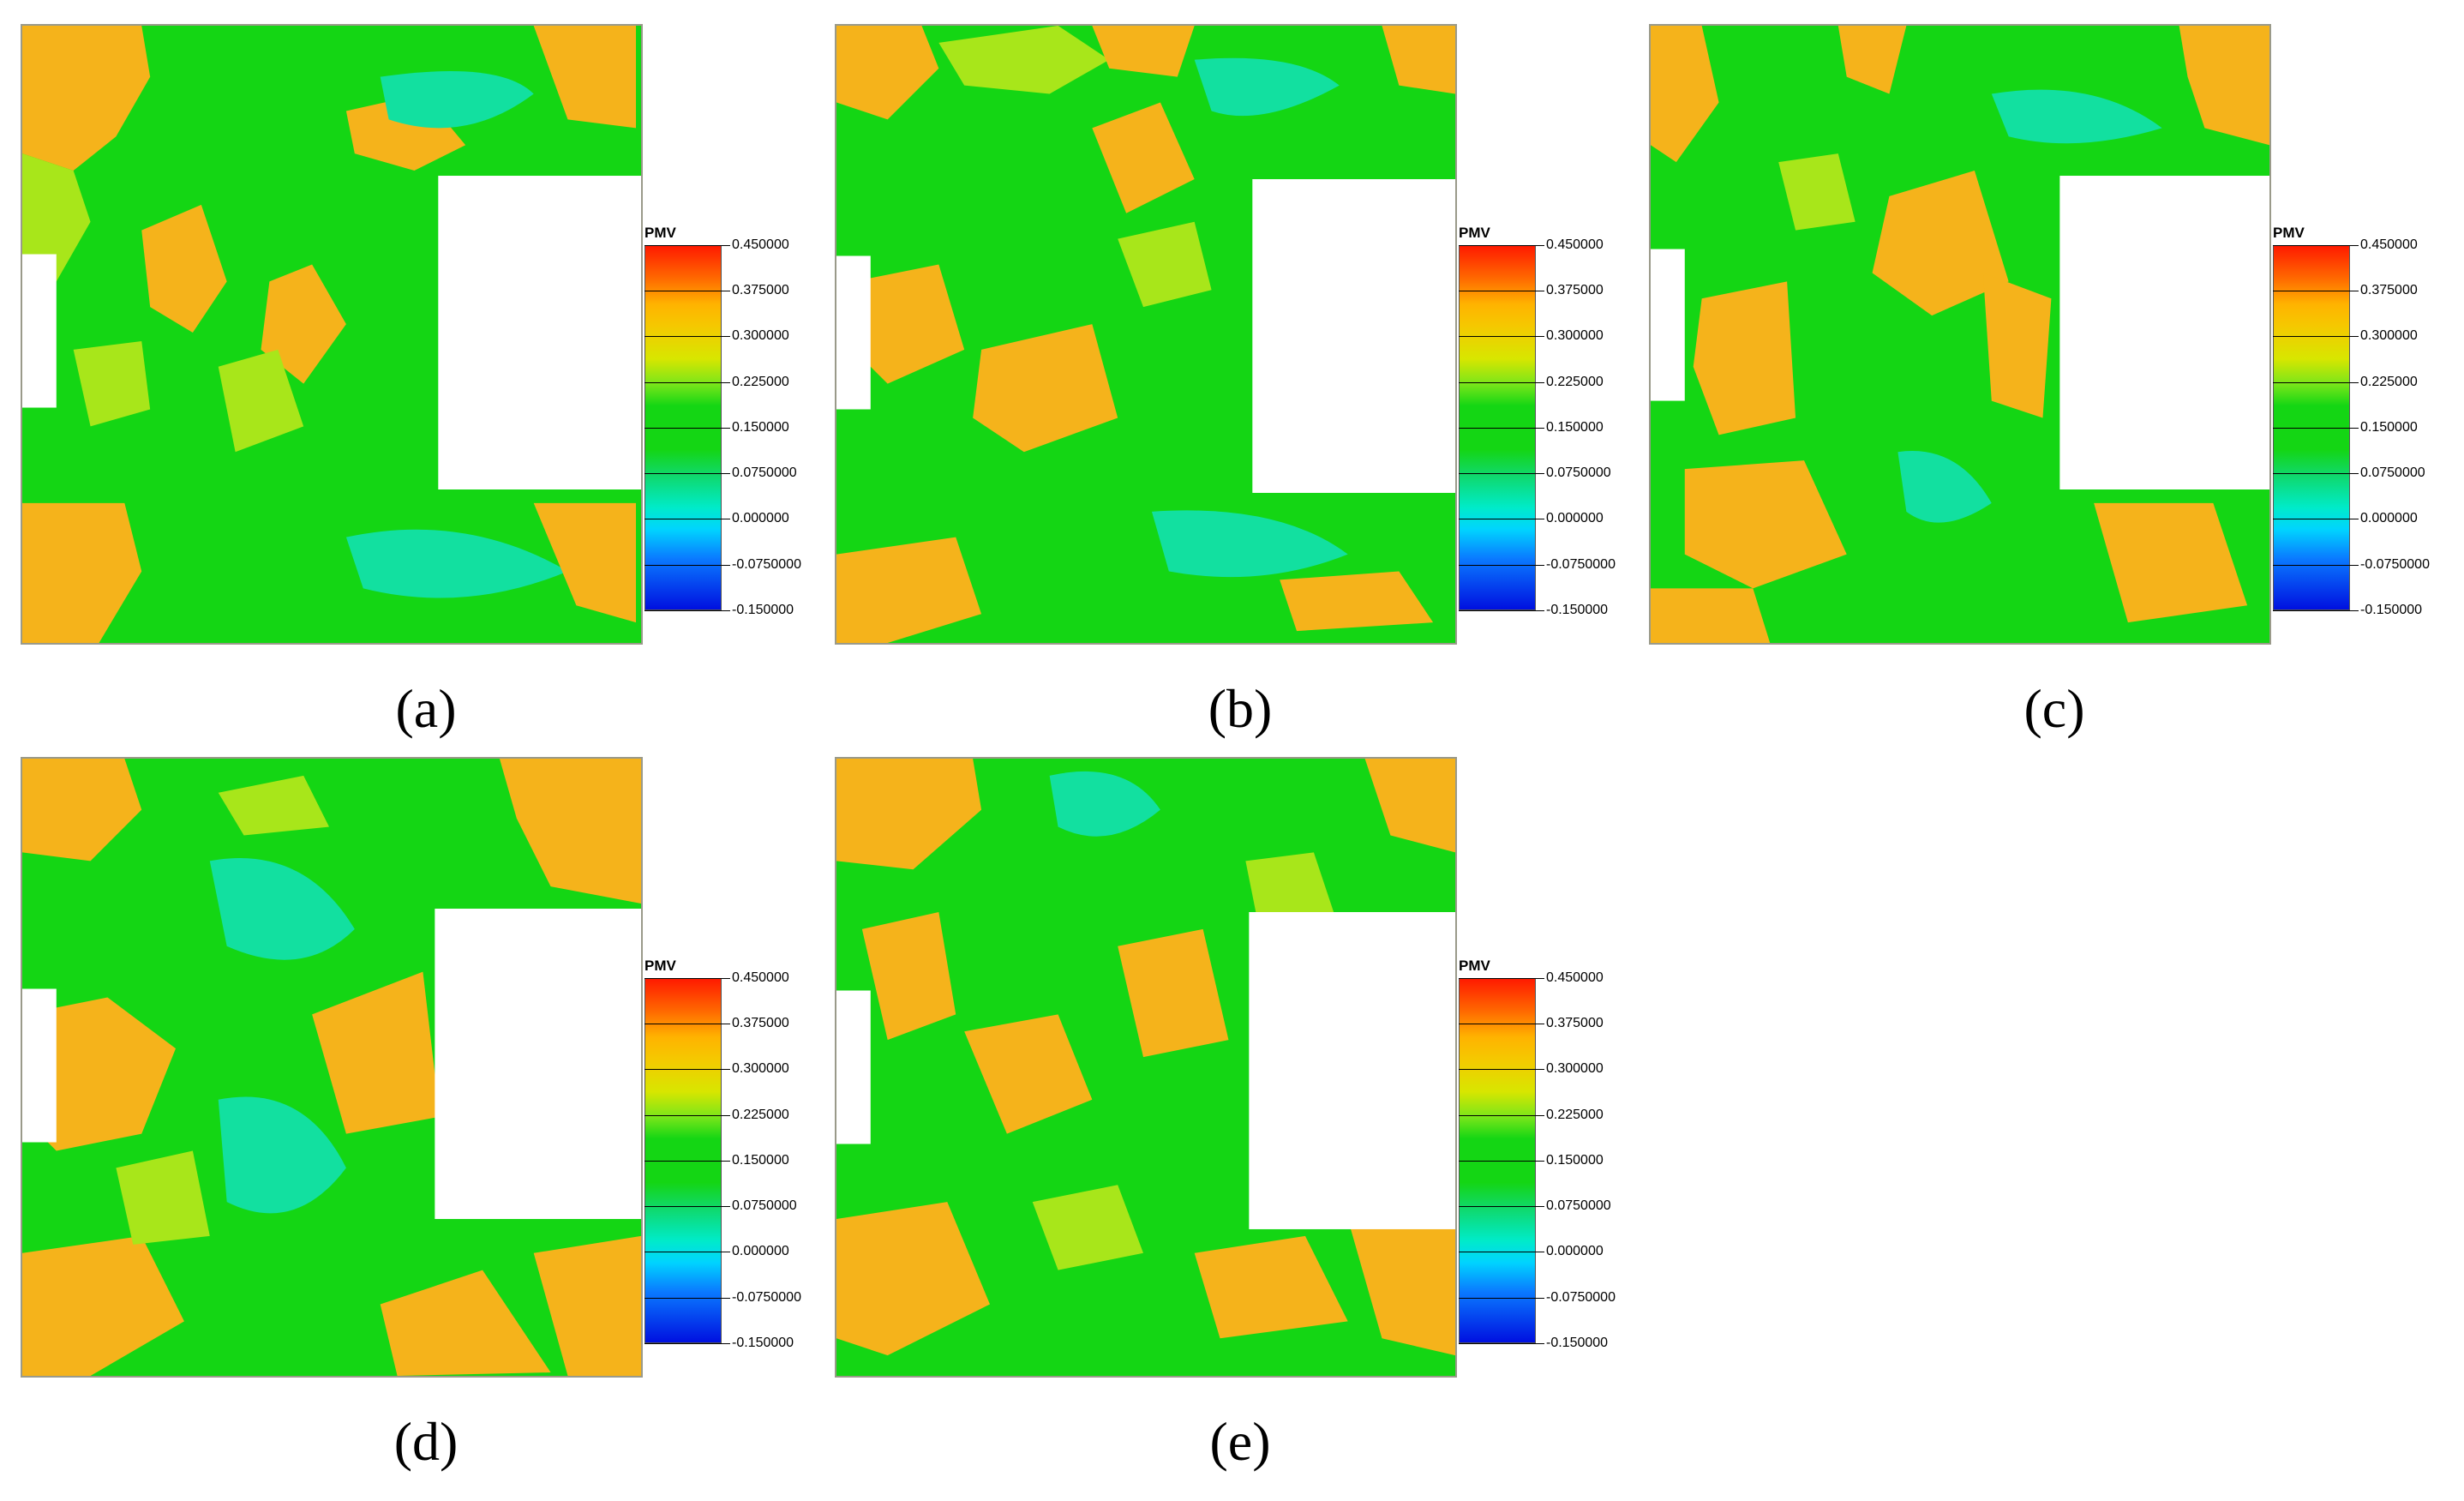 The height and width of the screenshot is (1501, 2464). I want to click on panel-caption: (a), so click(426, 709).